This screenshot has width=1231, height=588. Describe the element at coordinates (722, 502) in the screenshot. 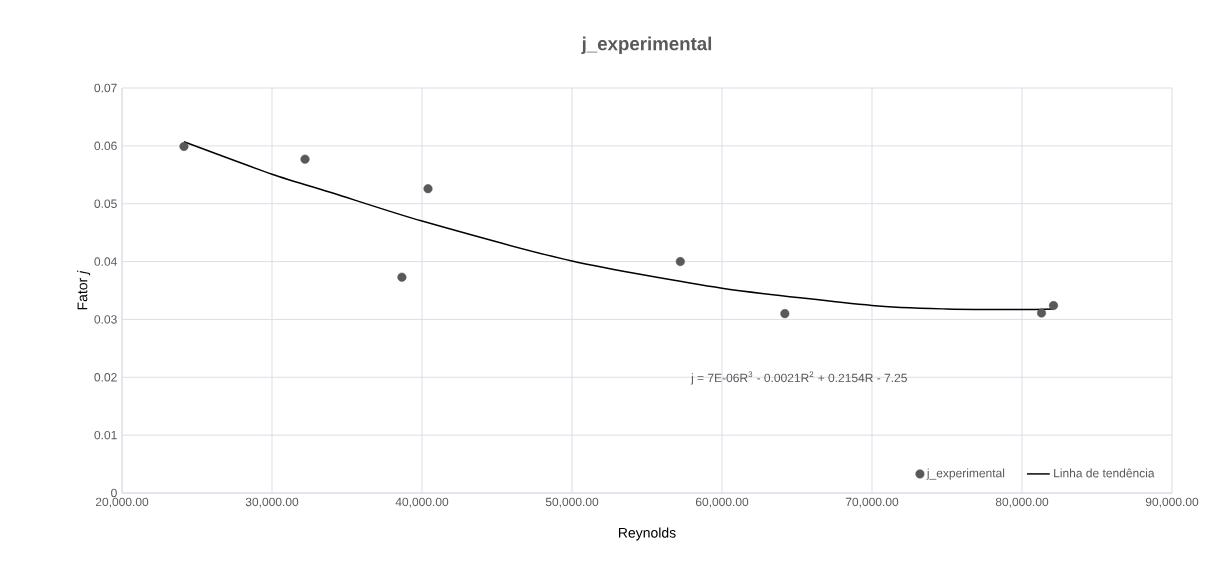

I see `x-tick-label: 60,000.00` at that location.